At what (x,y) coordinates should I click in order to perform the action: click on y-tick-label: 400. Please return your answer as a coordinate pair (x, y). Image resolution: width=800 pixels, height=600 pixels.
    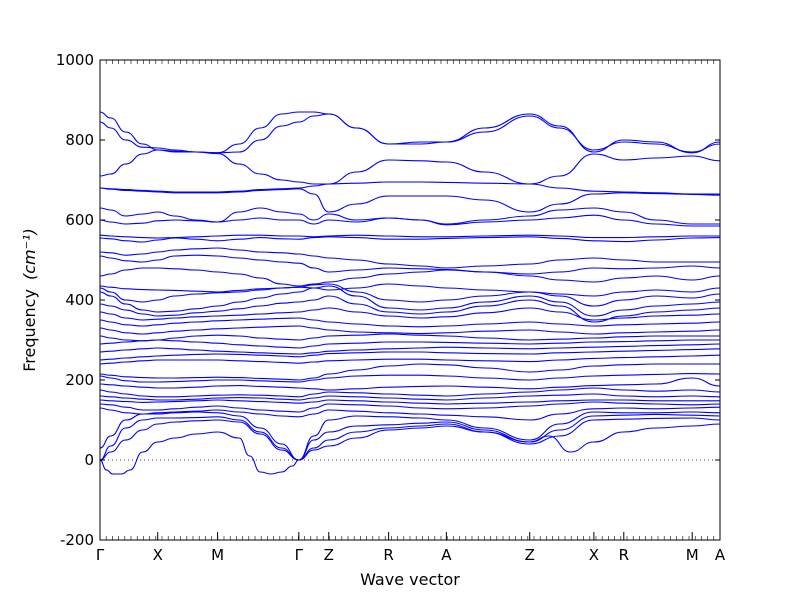
    Looking at the image, I should click on (79, 300).